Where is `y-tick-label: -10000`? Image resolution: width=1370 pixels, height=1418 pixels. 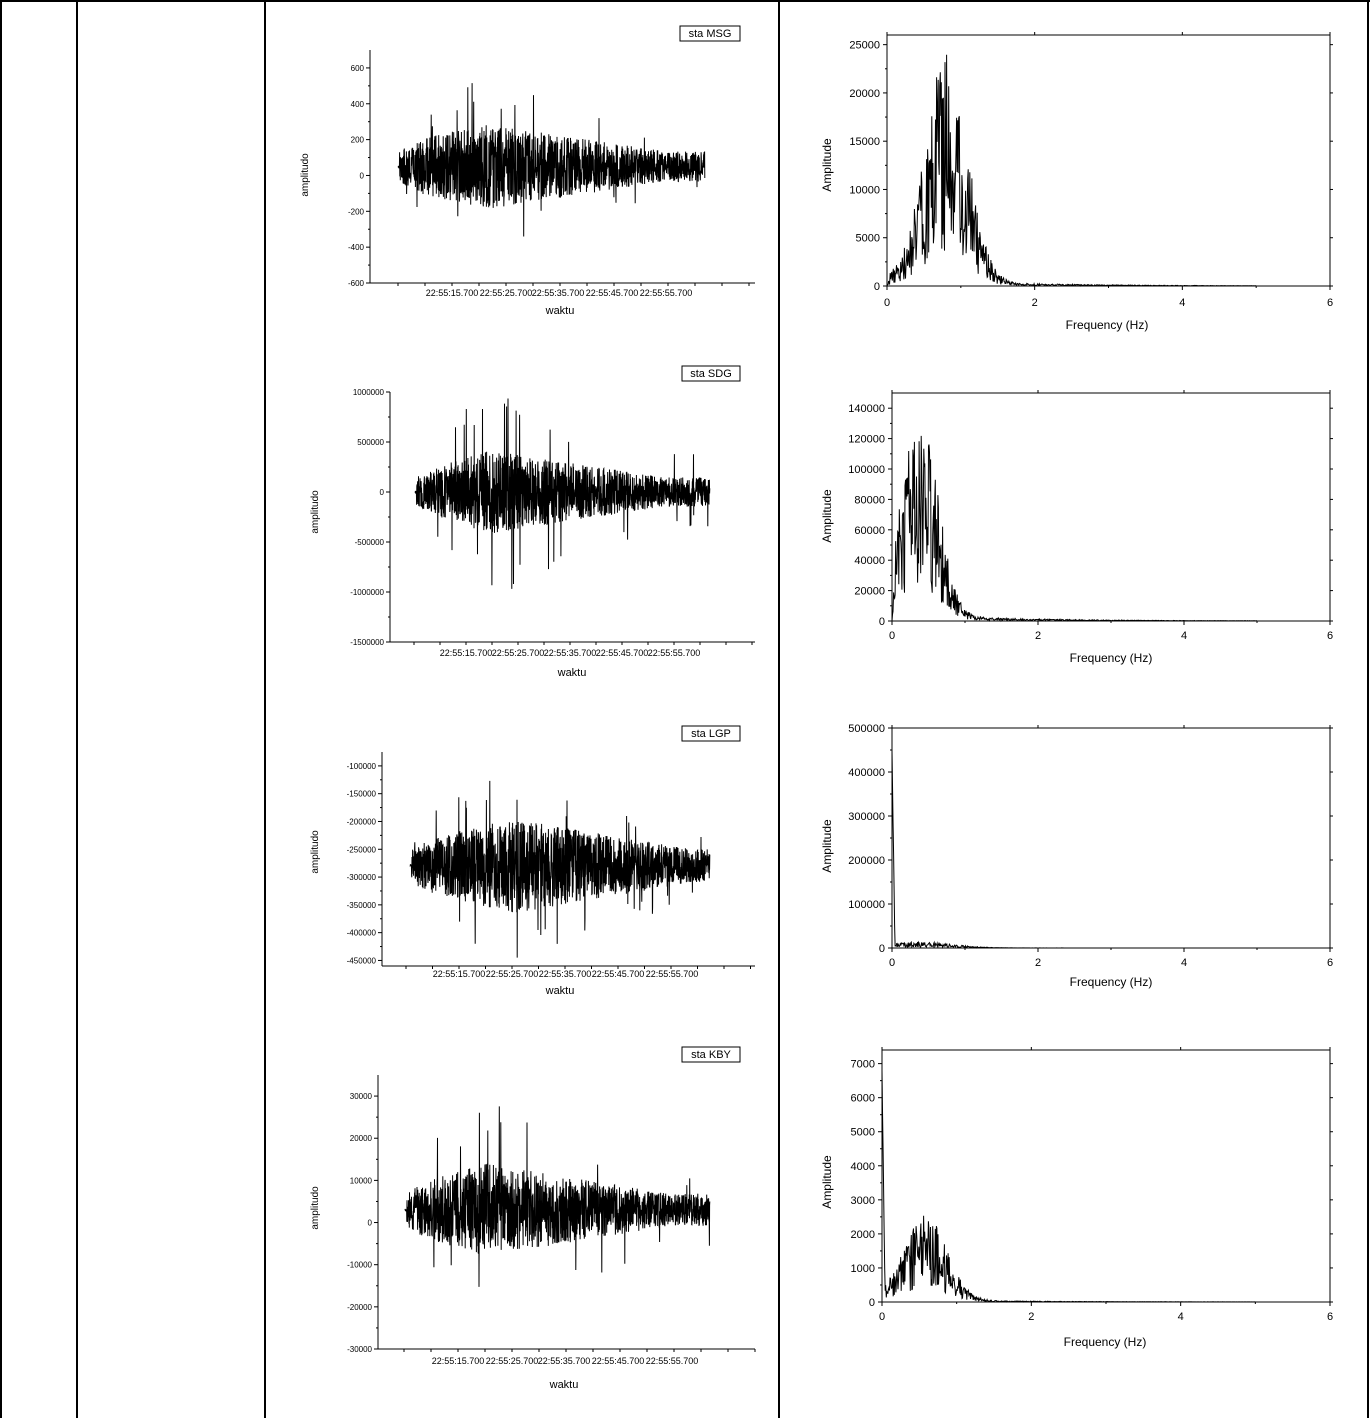 y-tick-label: -10000 is located at coordinates (359, 1265).